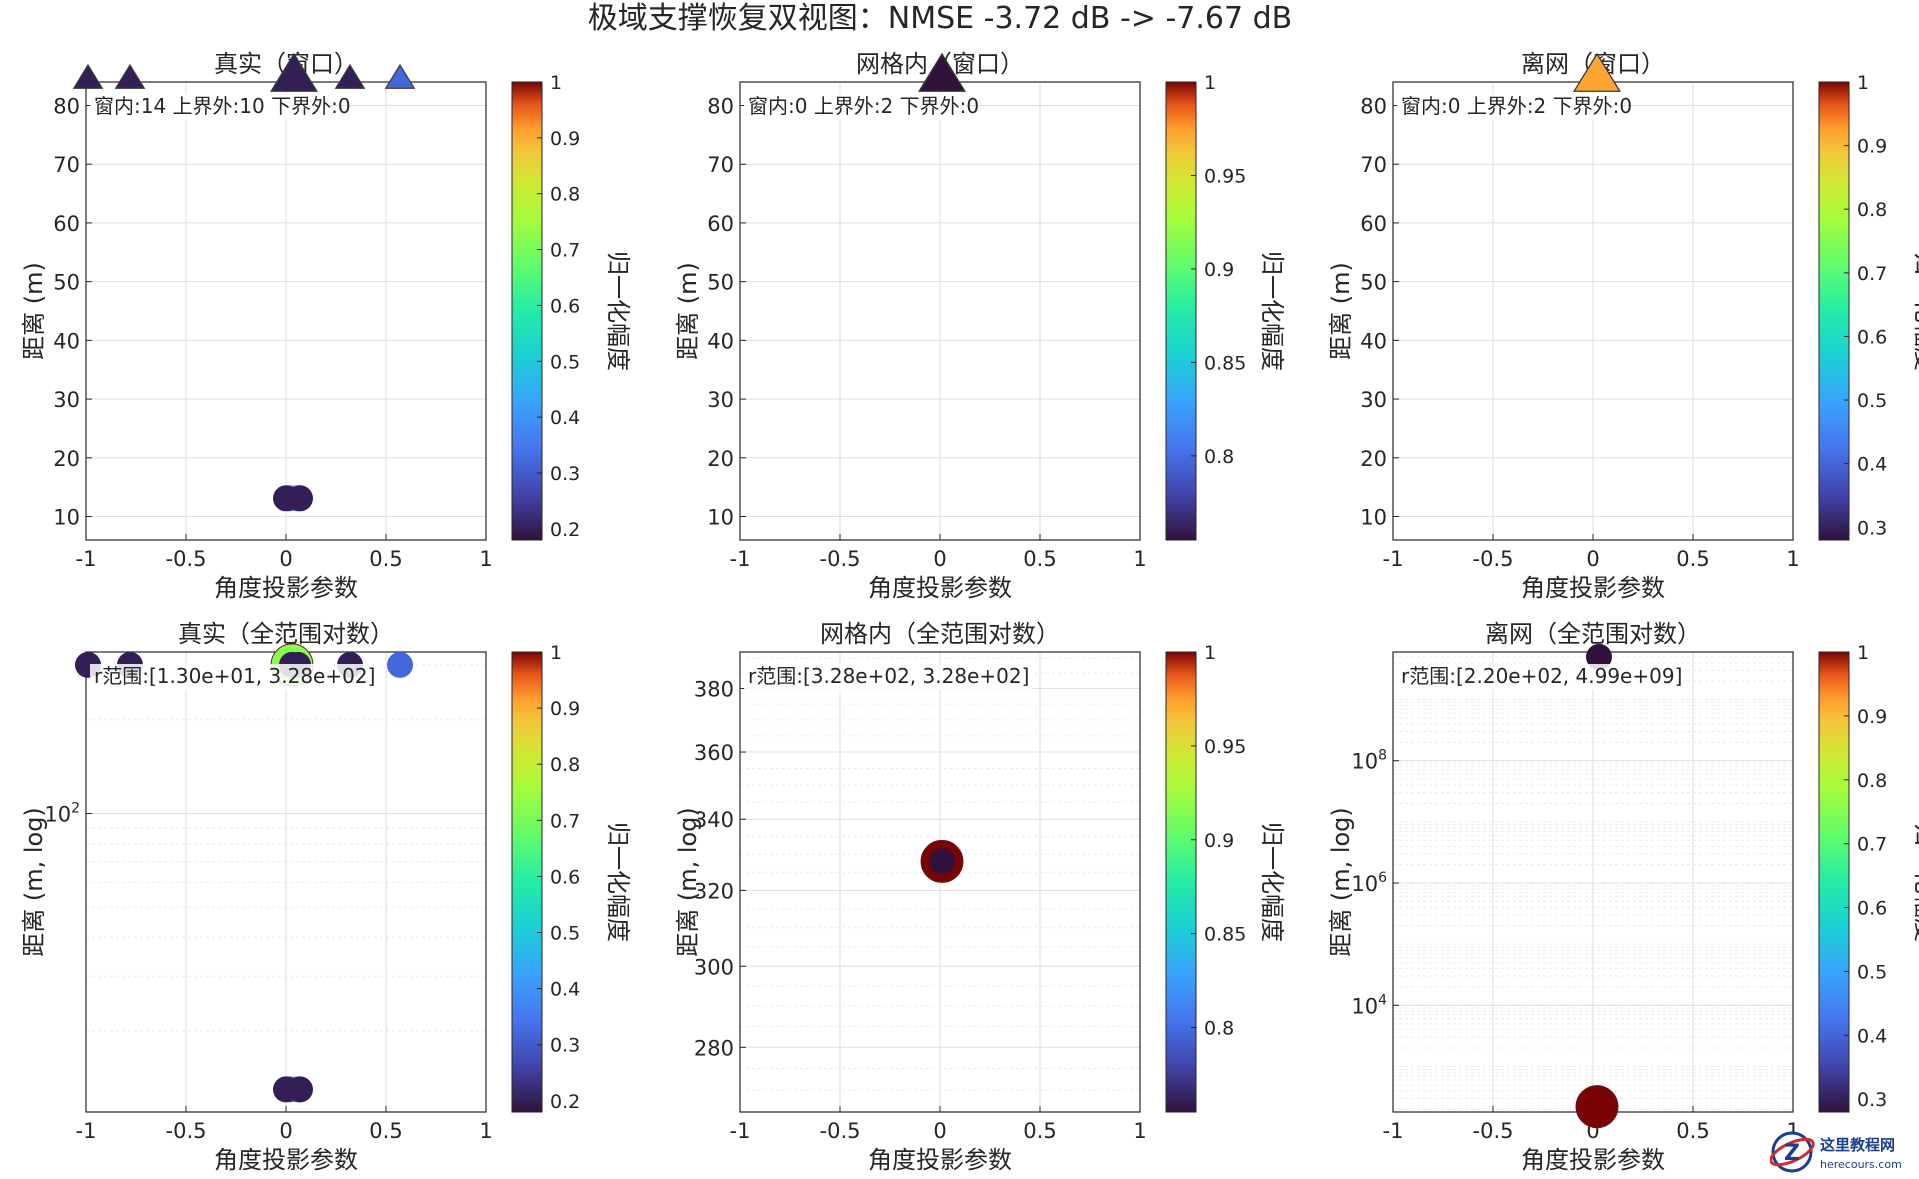 The height and width of the screenshot is (1179, 1919). Describe the element at coordinates (1369, 761) in the screenshot. I see `y-tick-label: 10⁸` at that location.